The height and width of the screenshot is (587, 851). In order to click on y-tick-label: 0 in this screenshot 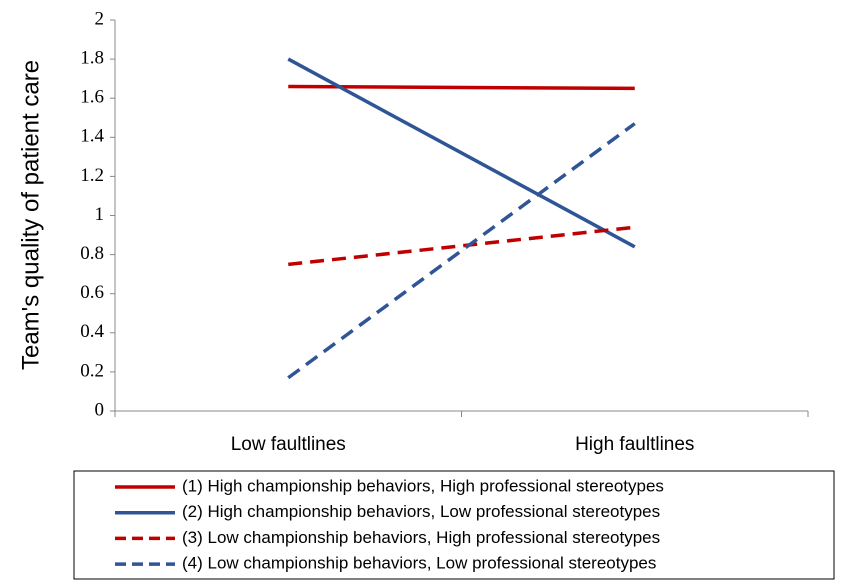, I will do `click(100, 409)`.